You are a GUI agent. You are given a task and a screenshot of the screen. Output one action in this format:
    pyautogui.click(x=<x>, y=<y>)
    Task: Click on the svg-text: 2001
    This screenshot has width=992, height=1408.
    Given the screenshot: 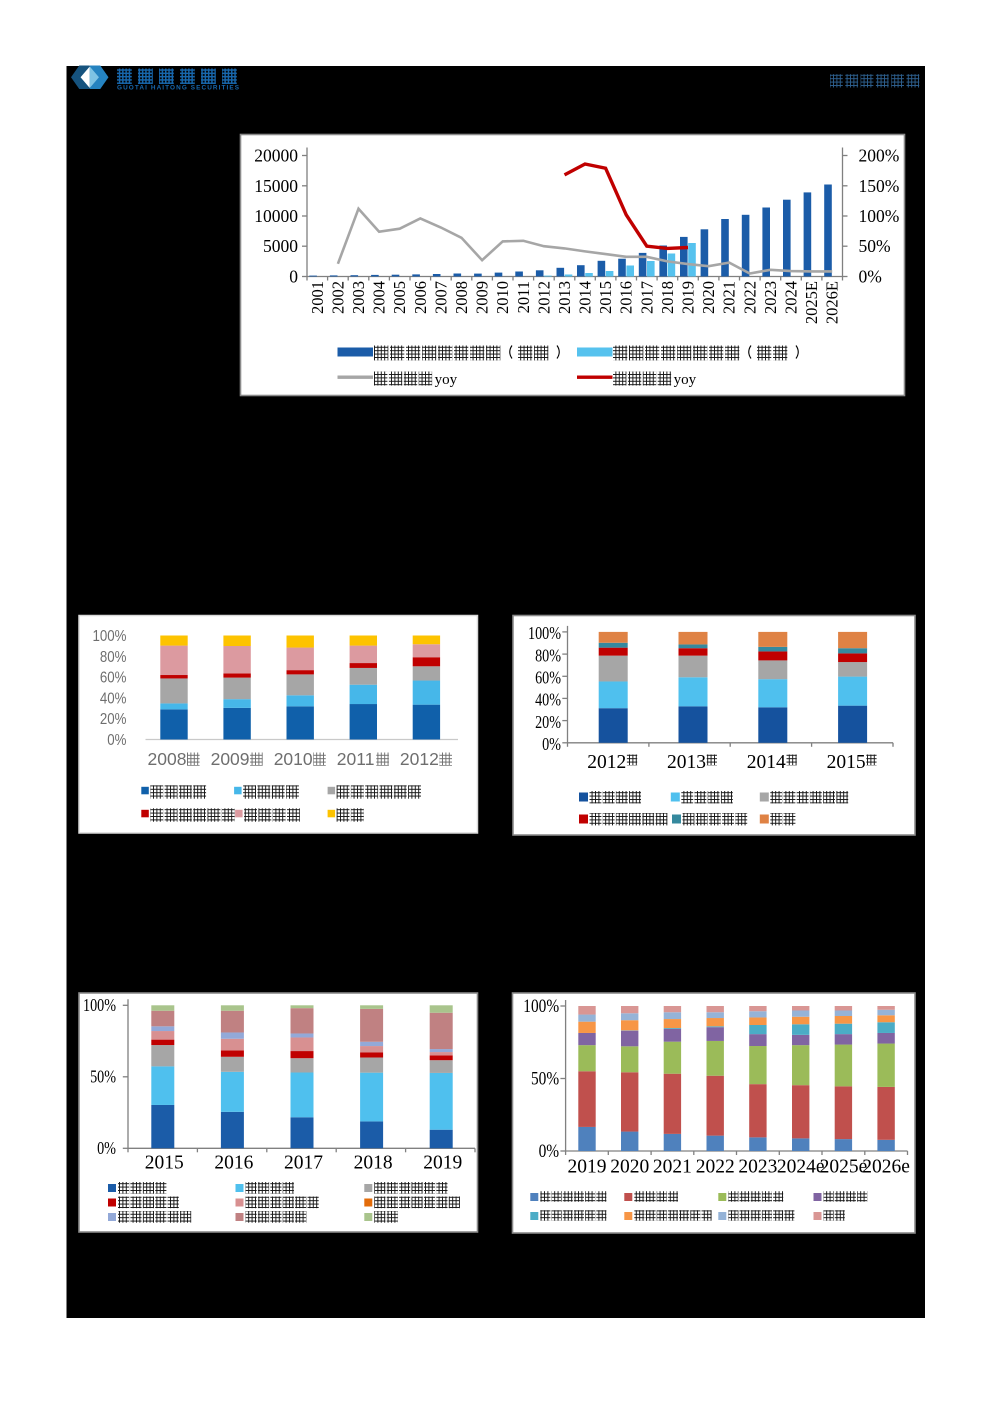 What is the action you would take?
    pyautogui.click(x=317, y=297)
    